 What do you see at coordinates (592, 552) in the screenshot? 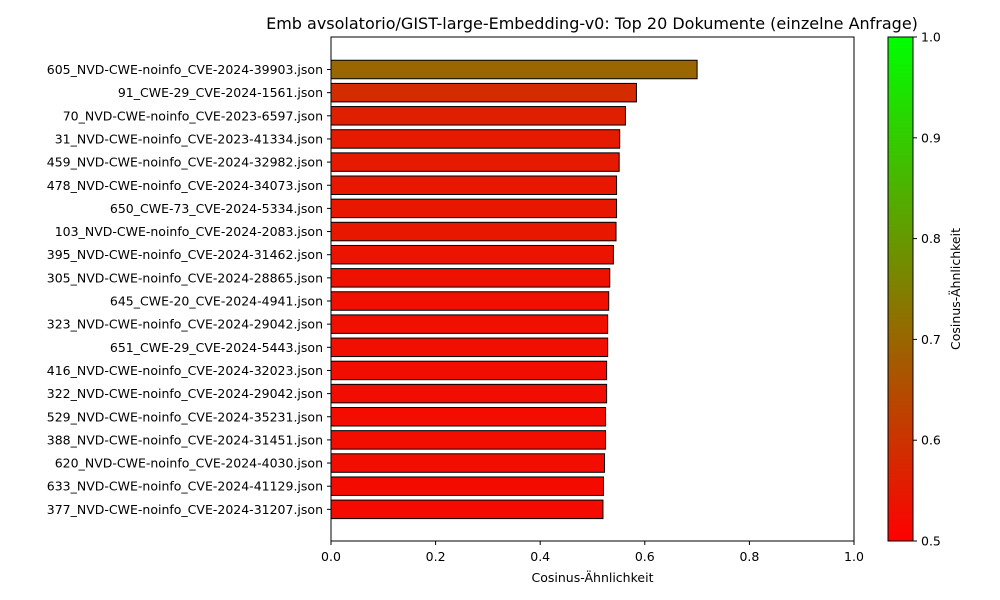
I see `x-axis: 0.0 0.2 0.4 0.6 0.8 1.0` at bounding box center [592, 552].